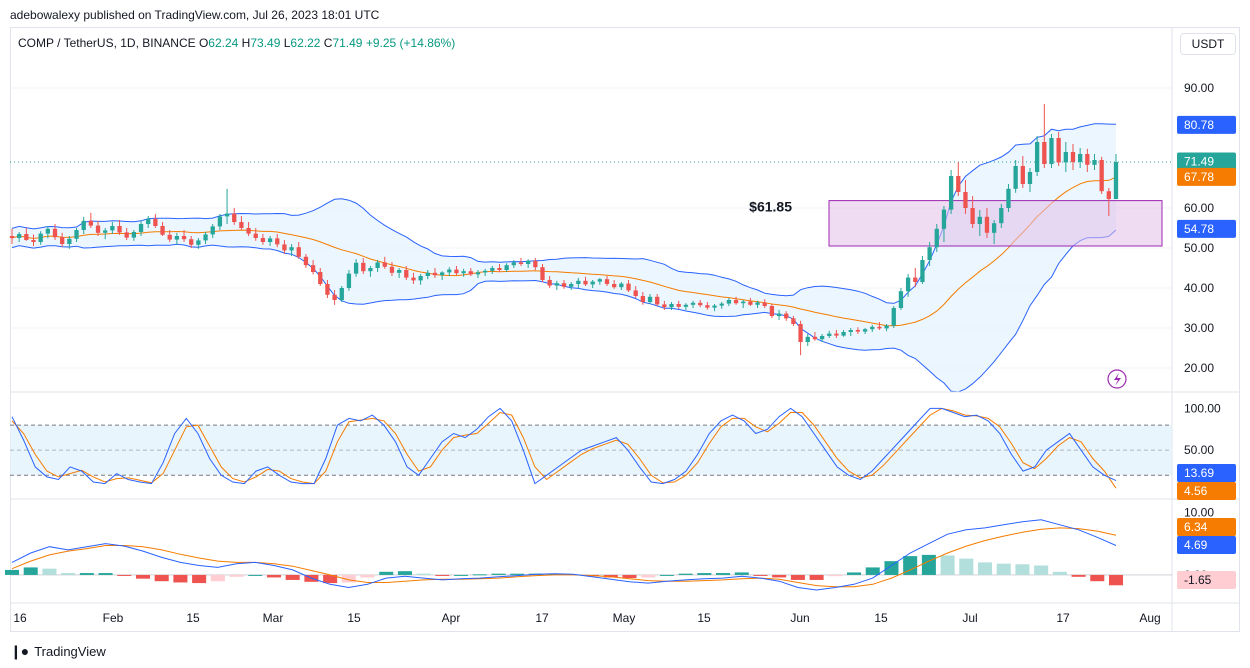  What do you see at coordinates (58, 651) in the screenshot?
I see `tradingview-logo: ❙● TradingView` at bounding box center [58, 651].